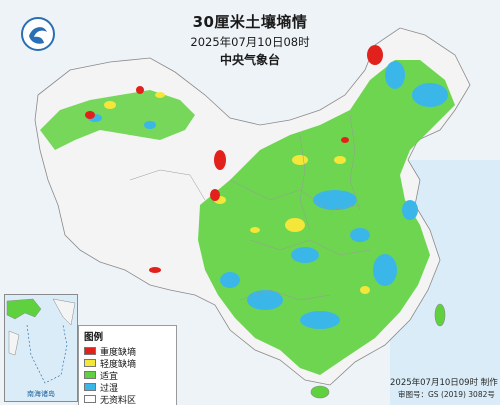 This screenshot has height=405, width=500. What do you see at coordinates (94, 337) in the screenshot?
I see `legend-title: 图例` at bounding box center [94, 337].